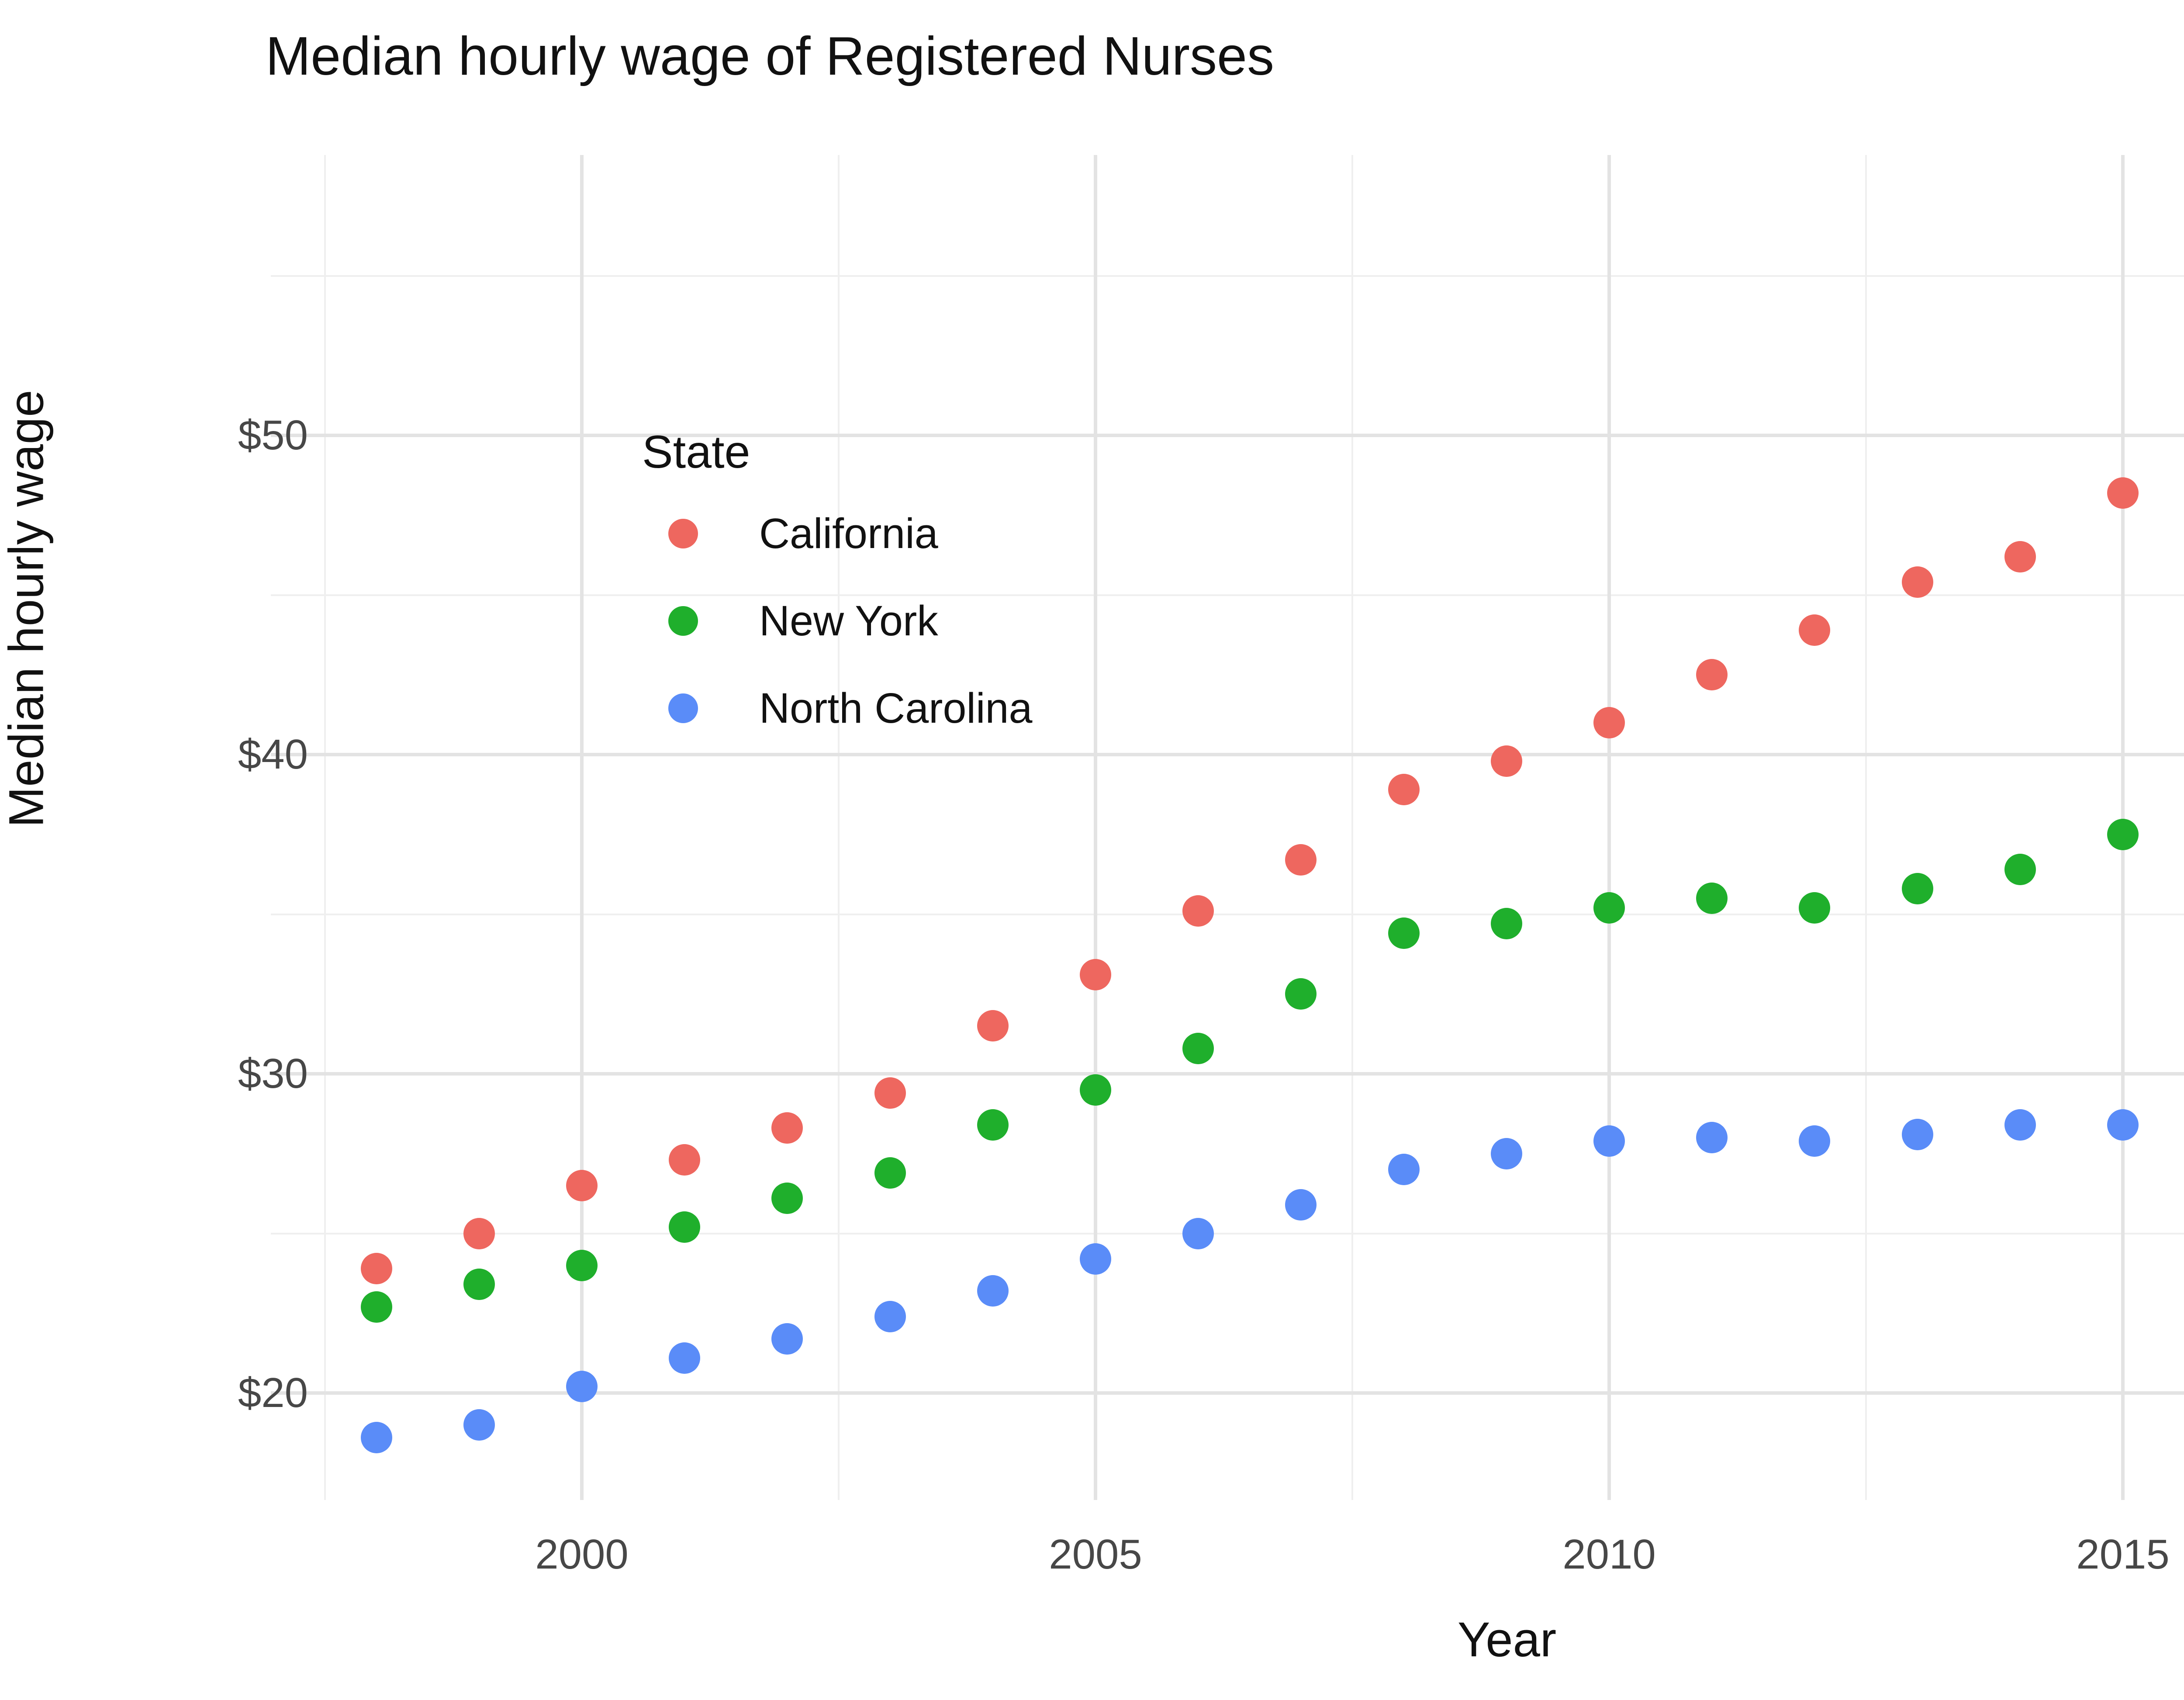 This screenshot has height=1700, width=2184. I want to click on legend-item-label: New York, so click(848, 621).